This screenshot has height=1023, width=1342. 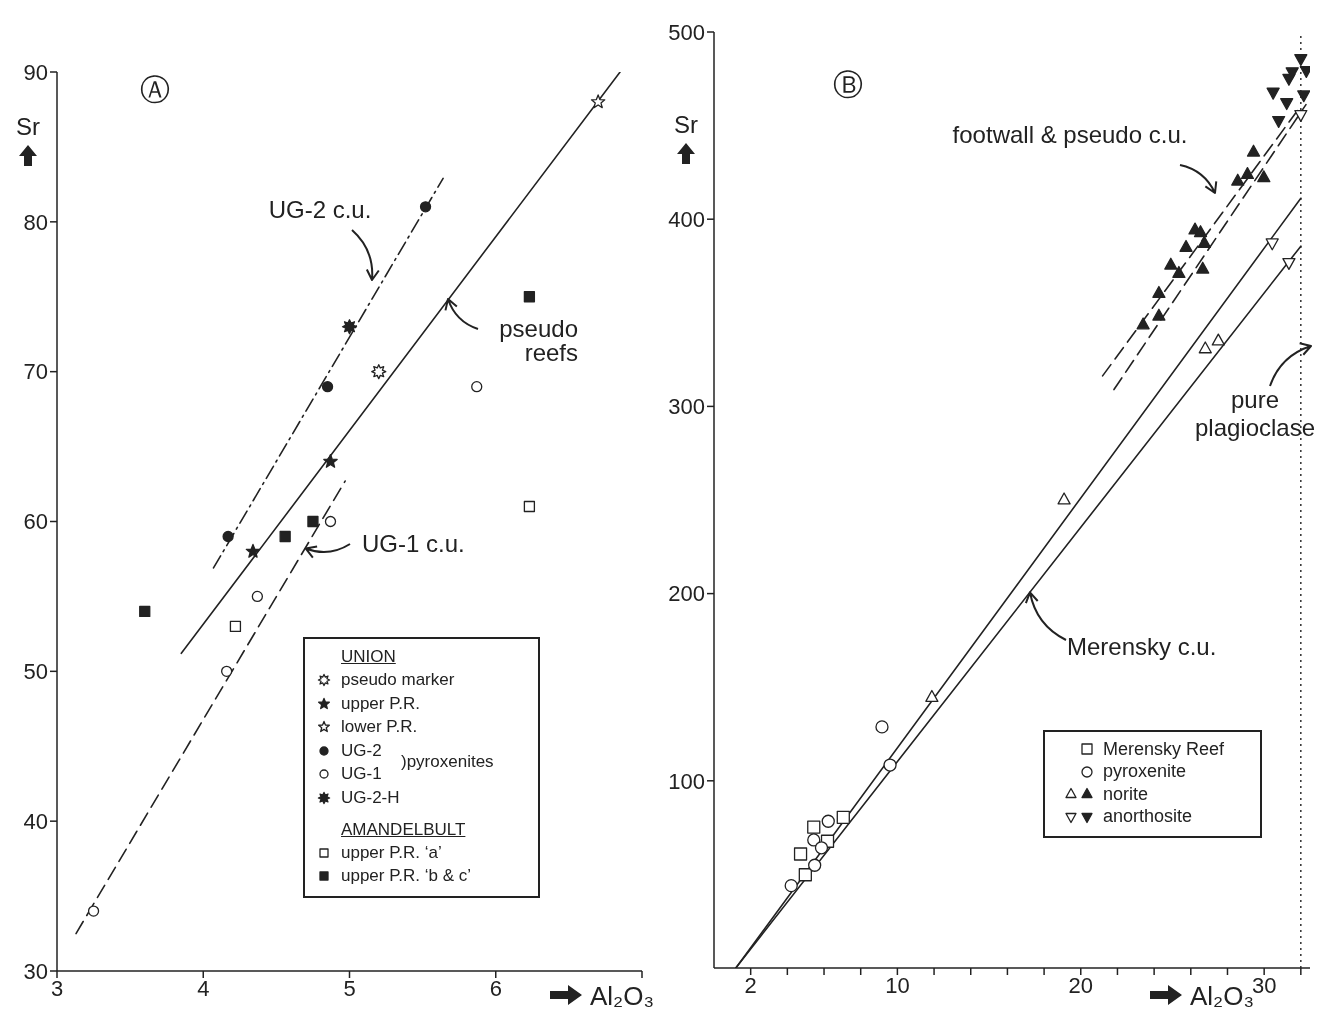 I want to click on y-tick-label: 100, so click(x=686, y=781).